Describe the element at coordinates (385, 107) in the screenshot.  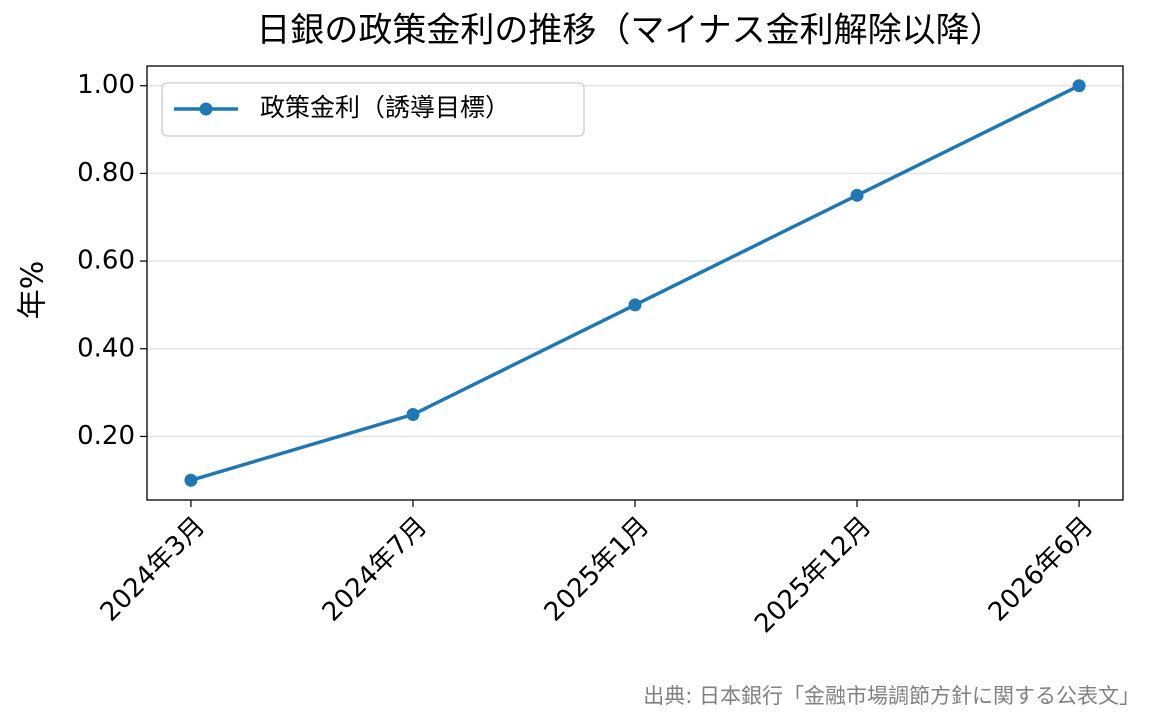
I see `legend-label: 政策金利（誘導目標）` at that location.